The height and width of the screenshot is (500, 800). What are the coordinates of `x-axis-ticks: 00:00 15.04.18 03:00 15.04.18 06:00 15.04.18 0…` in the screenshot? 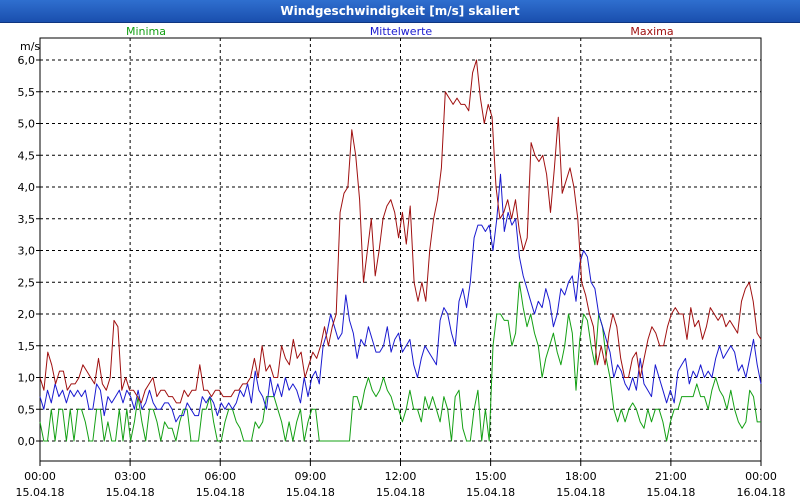 It's located at (401, 480).